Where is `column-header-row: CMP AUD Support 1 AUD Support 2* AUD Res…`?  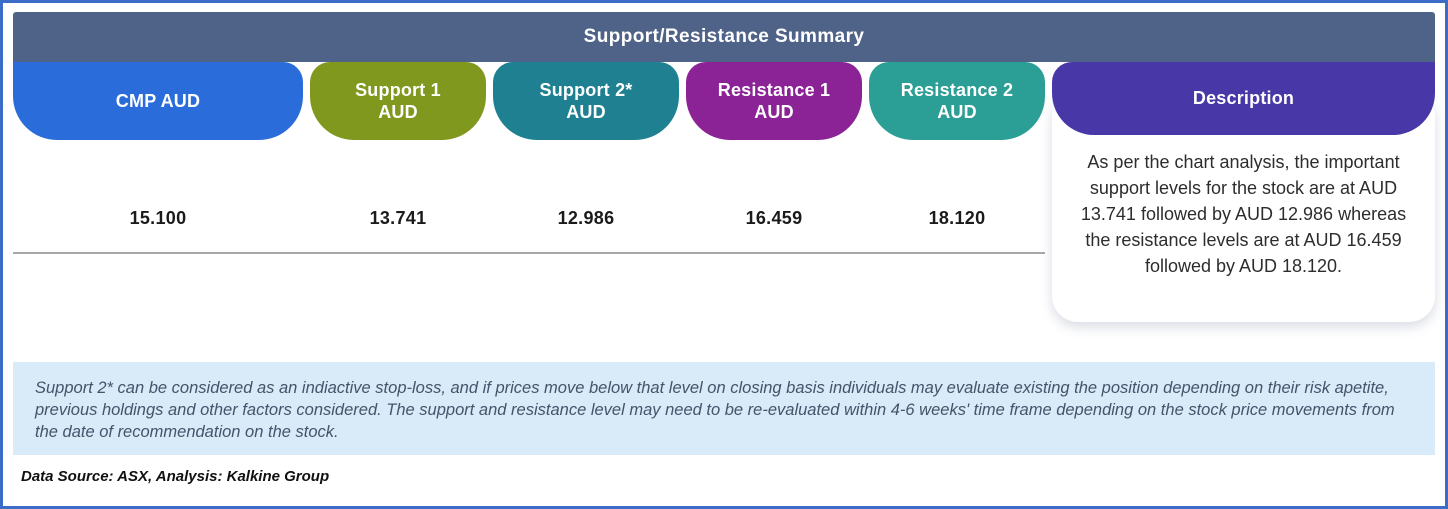
column-header-row: CMP AUD Support 1 AUD Support 2* AUD Res… is located at coordinates (529, 101).